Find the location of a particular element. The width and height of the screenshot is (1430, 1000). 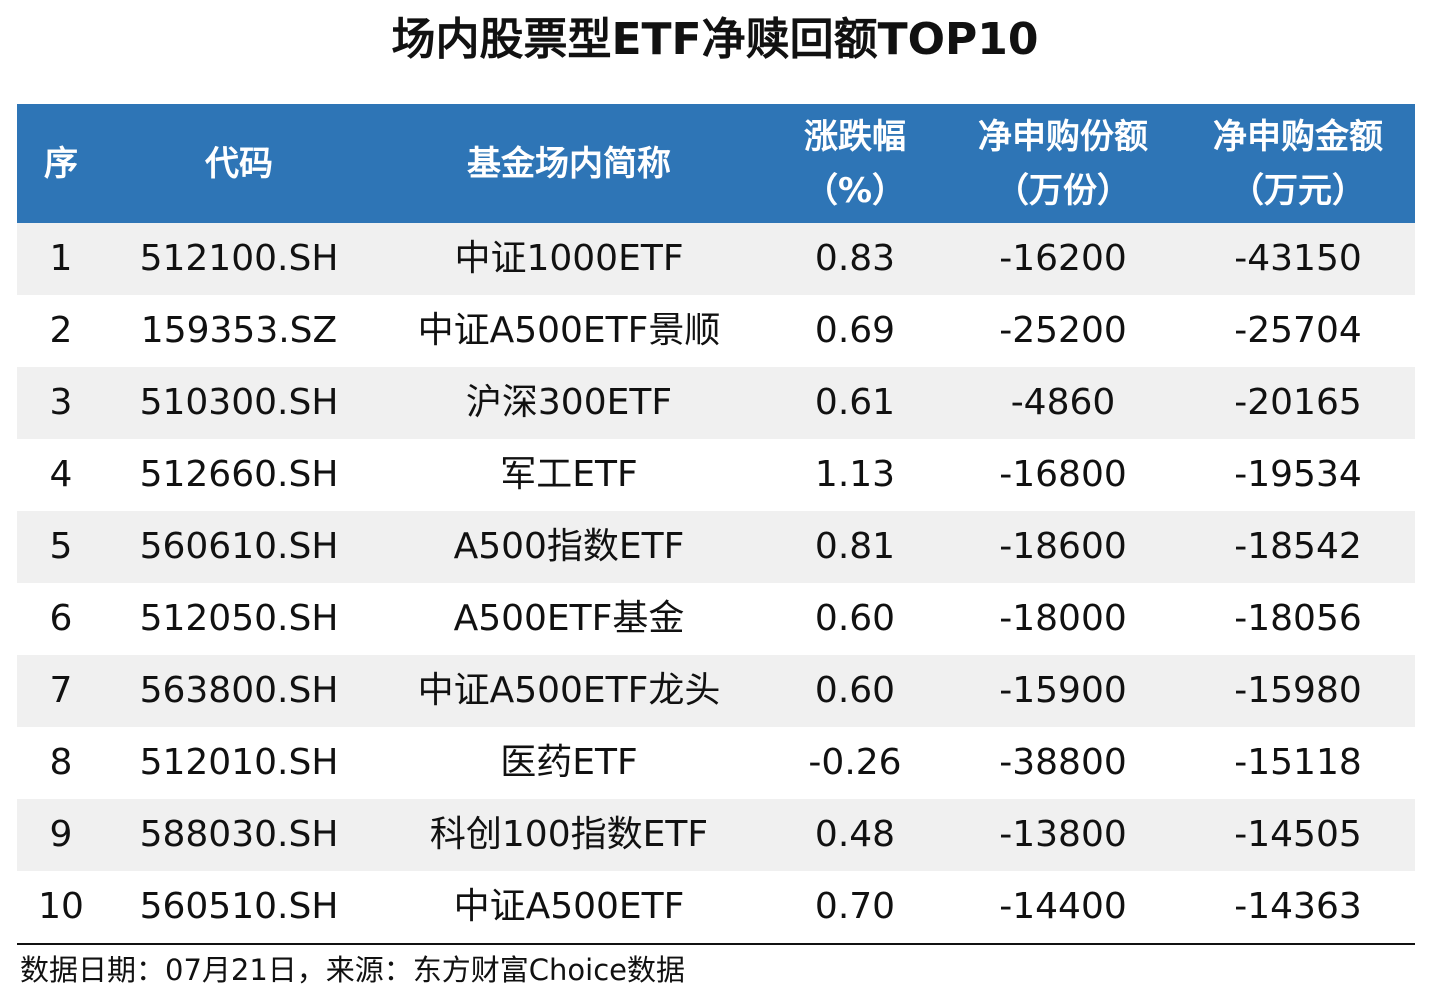

header-label: 代码 is located at coordinates (239, 163).